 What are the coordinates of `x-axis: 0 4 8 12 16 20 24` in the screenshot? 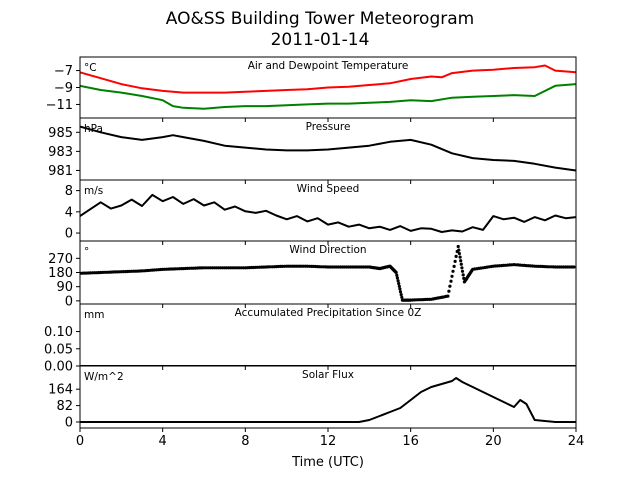 It's located at (330, 441).